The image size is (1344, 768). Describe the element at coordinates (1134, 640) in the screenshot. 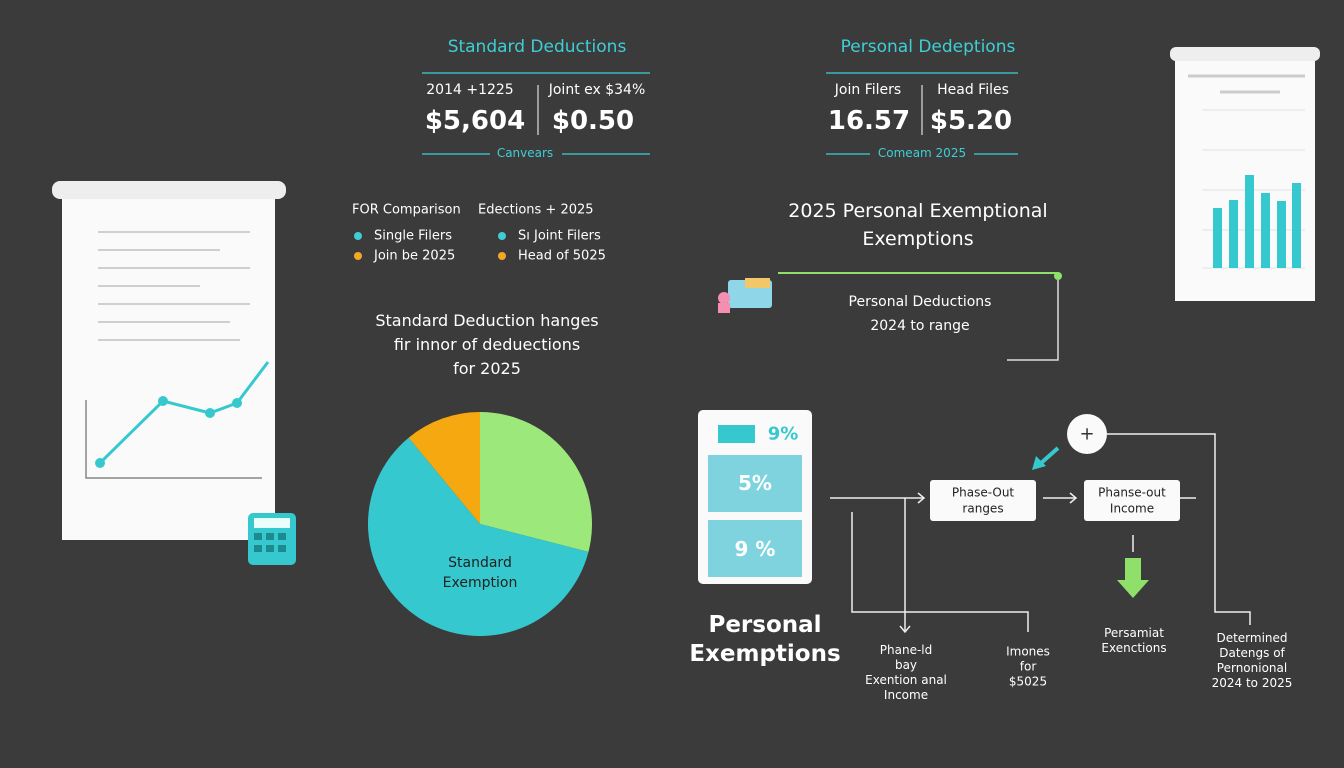

I see `flow-output: Persamiat Exenctions` at that location.